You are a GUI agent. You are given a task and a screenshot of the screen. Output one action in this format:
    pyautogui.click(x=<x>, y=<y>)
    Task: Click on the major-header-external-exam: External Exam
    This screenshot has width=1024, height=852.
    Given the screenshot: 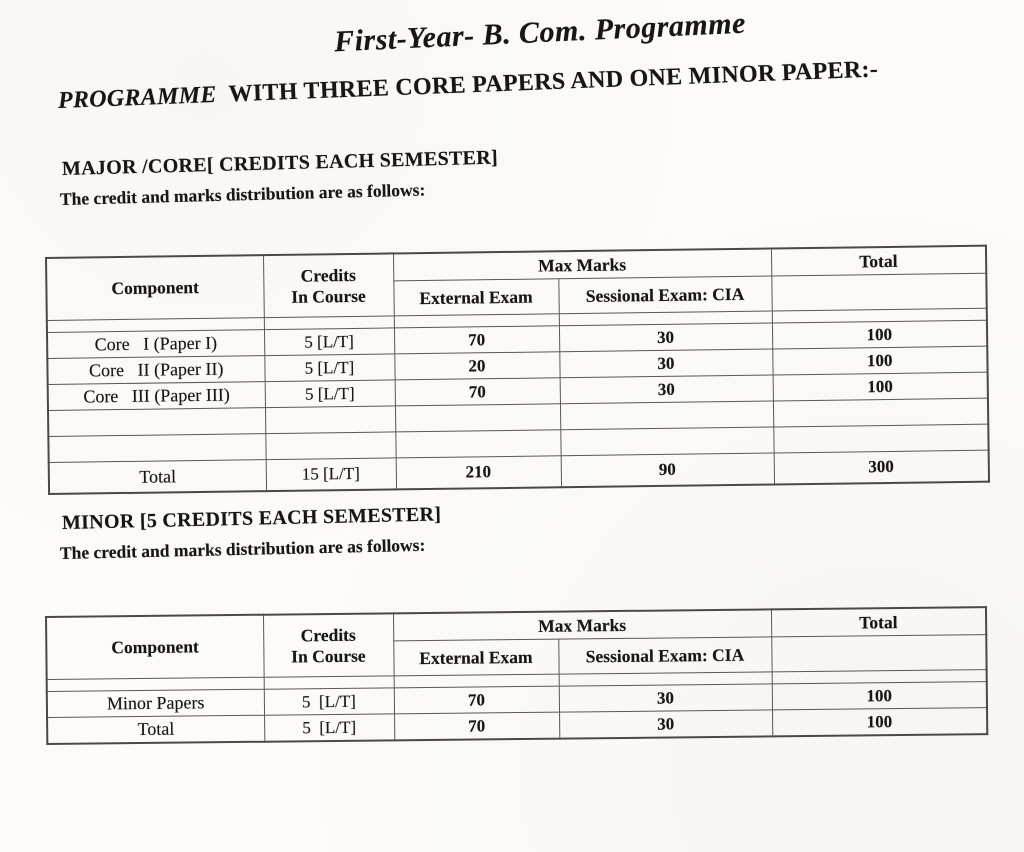 What is the action you would take?
    pyautogui.click(x=476, y=297)
    